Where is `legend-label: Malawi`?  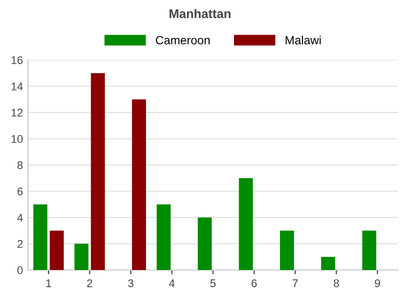 legend-label: Malawi is located at coordinates (303, 40).